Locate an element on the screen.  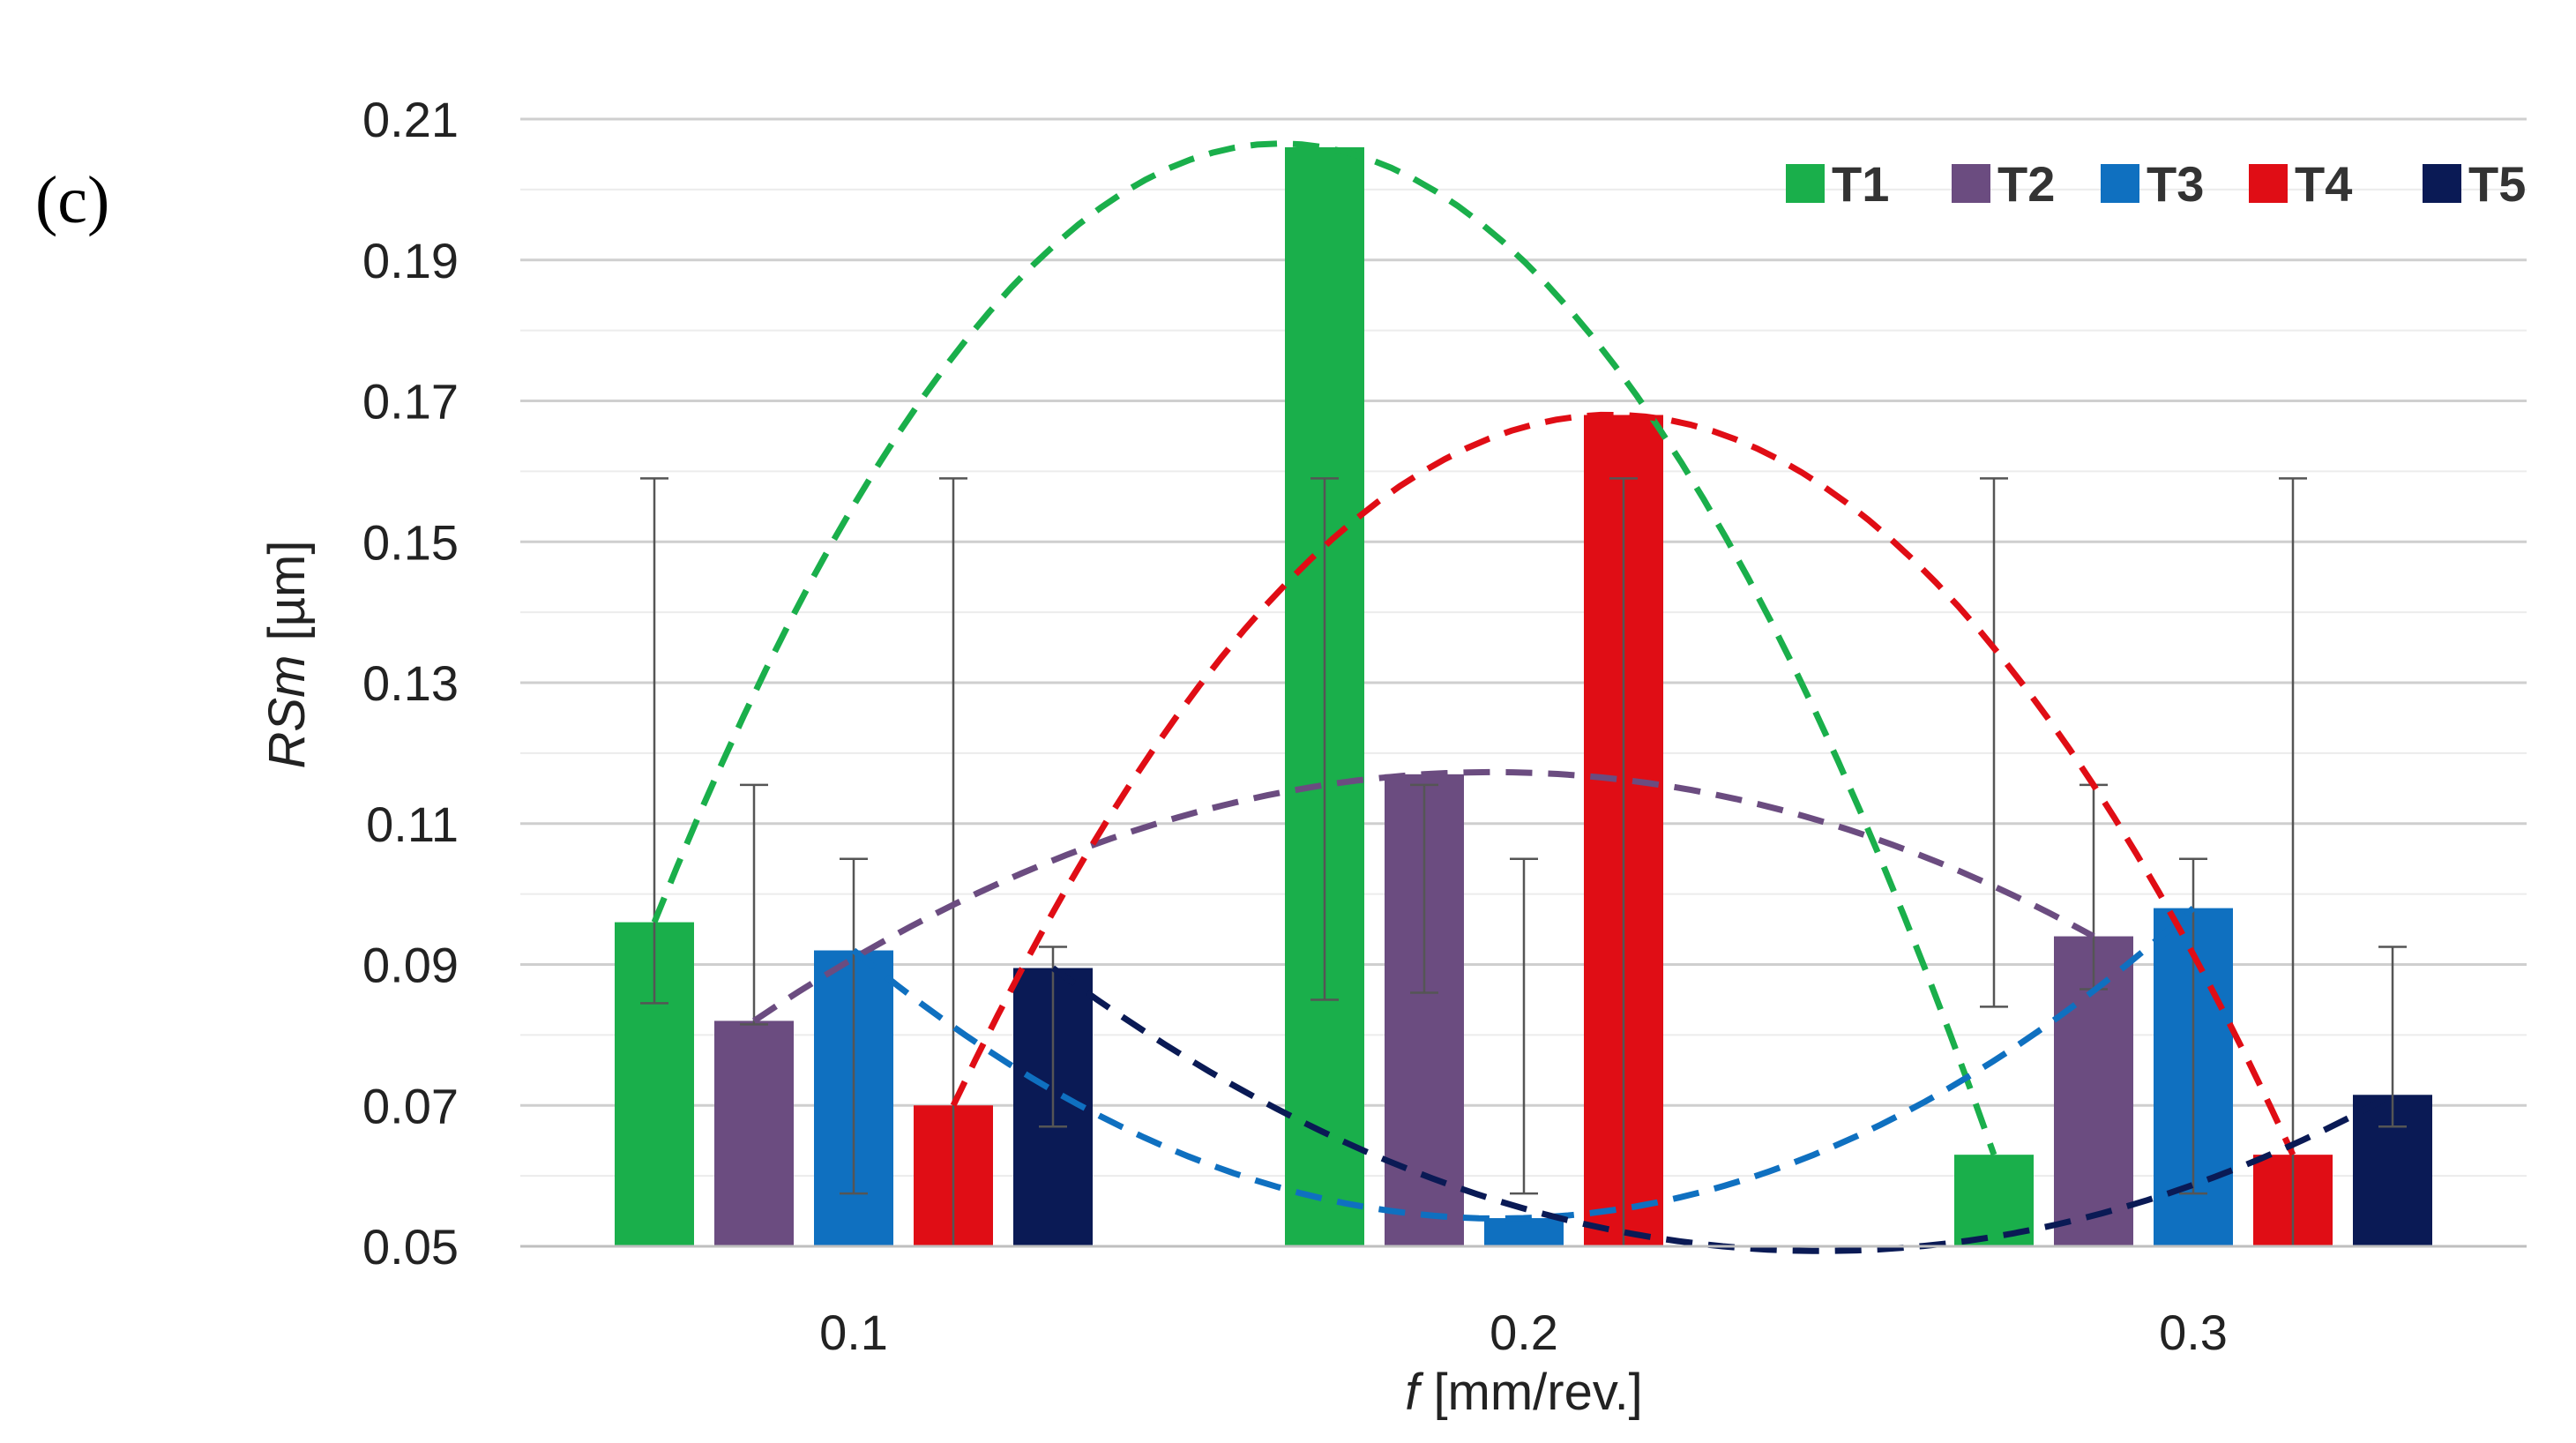
legend-item-t1: T1 is located at coordinates (1837, 184).